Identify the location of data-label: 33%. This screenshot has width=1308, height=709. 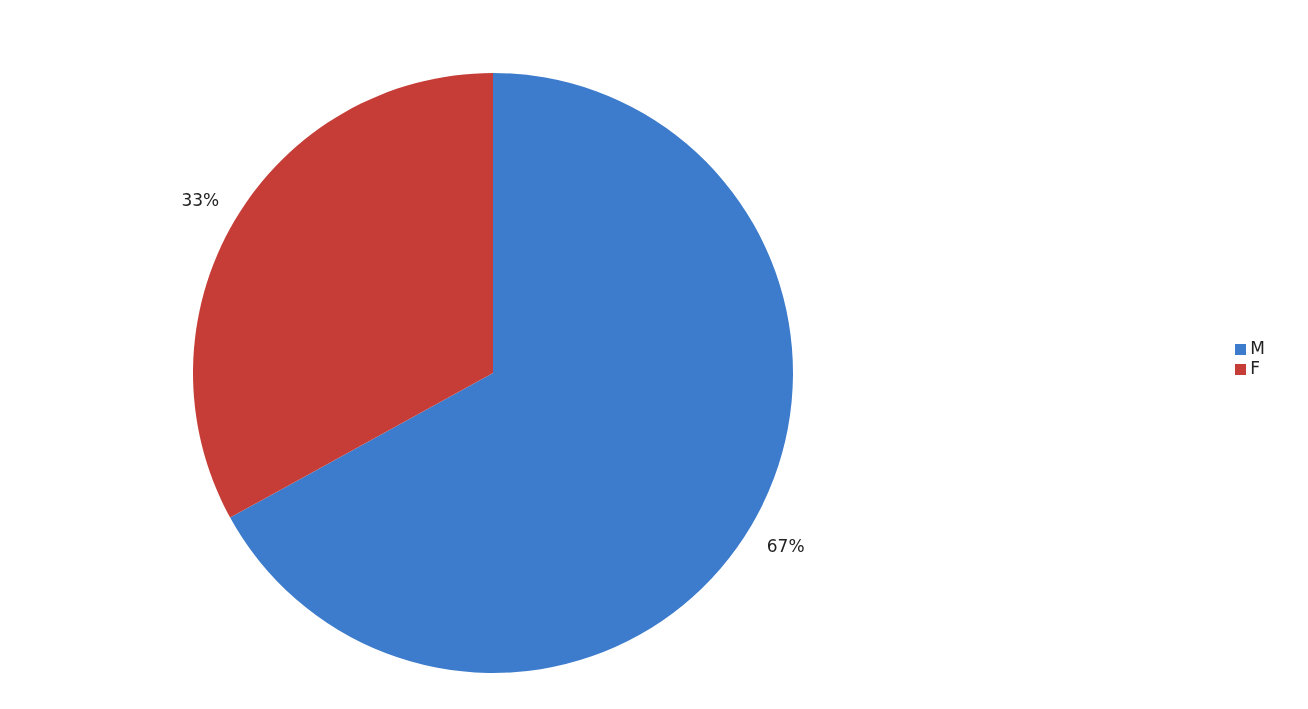
(200, 199).